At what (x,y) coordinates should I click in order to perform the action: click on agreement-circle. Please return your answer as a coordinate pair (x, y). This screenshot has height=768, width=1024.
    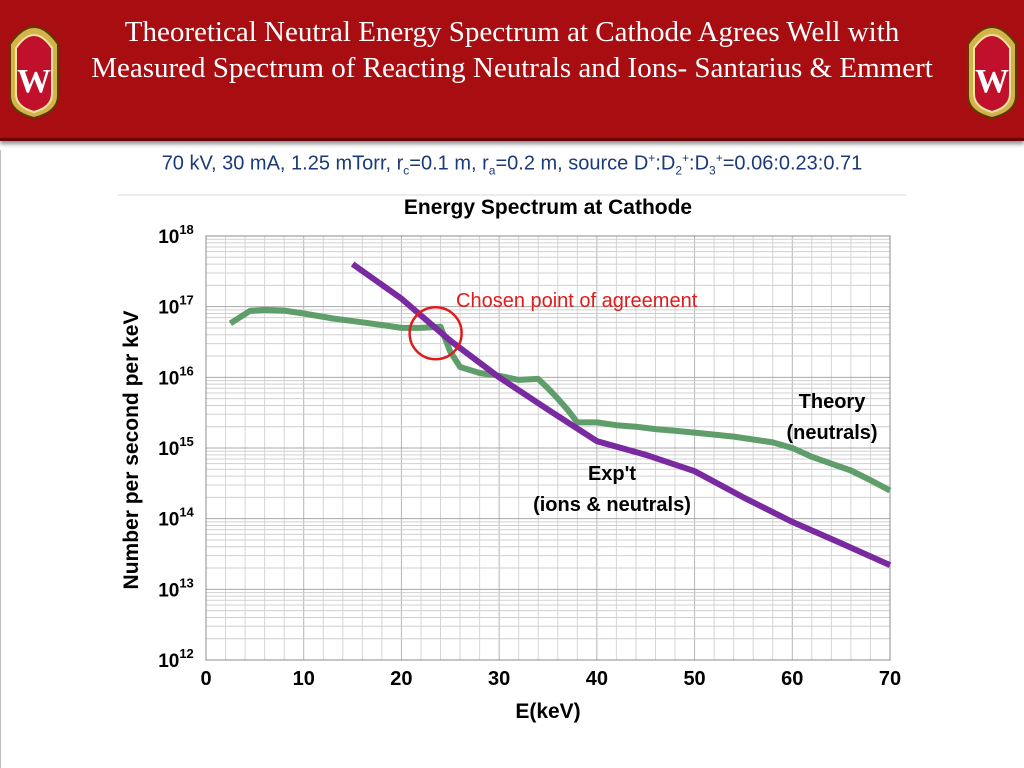
    Looking at the image, I should click on (435, 333).